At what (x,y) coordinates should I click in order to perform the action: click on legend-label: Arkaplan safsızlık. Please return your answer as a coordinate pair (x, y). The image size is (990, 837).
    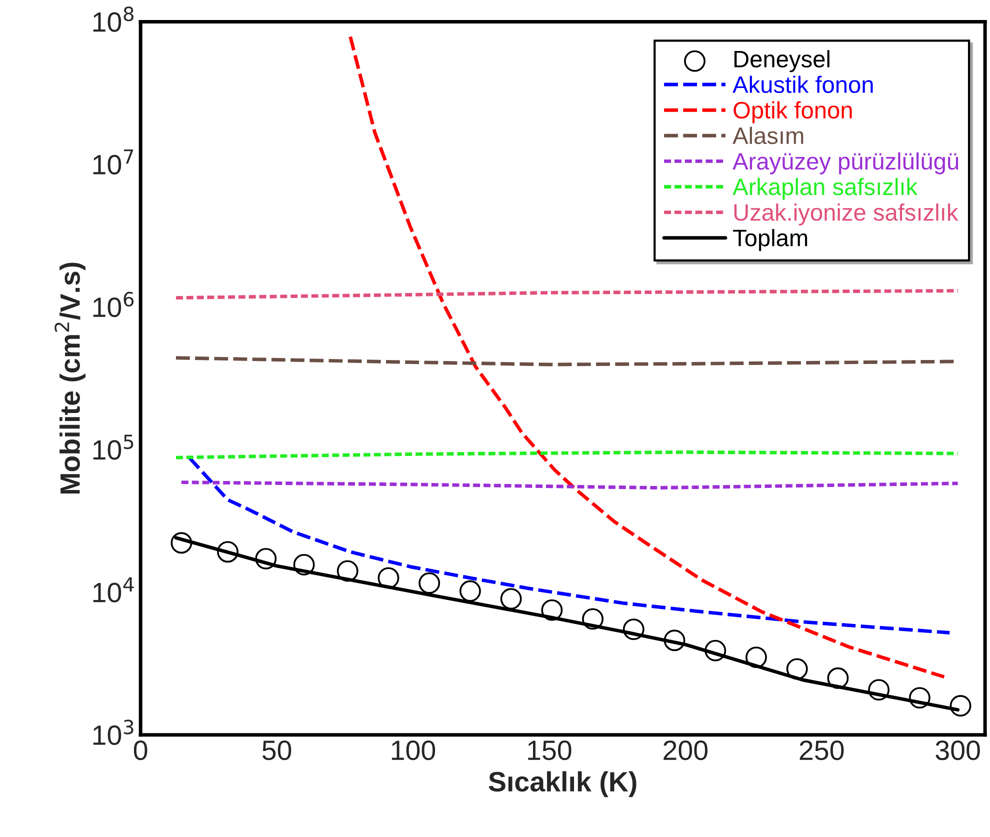
    Looking at the image, I should click on (825, 189).